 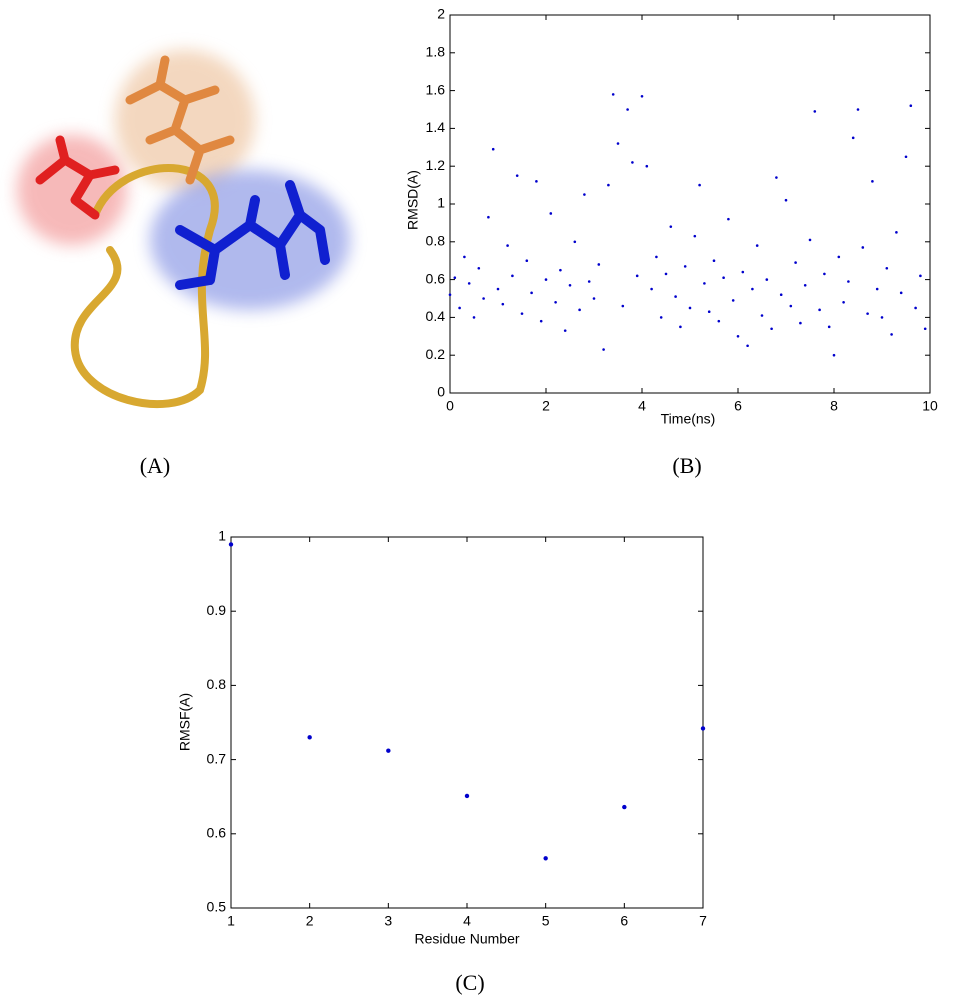 I want to click on y-tick-label: 0.9, so click(x=217, y=610).